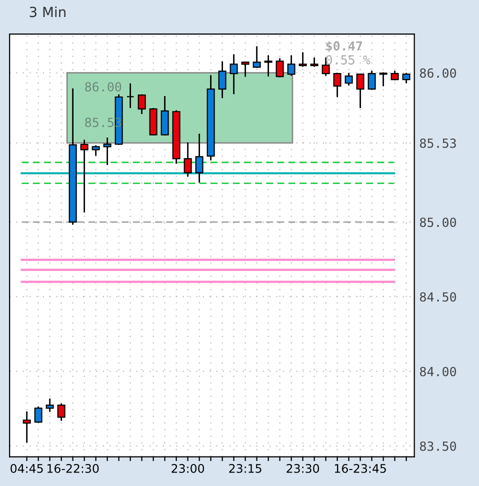 The image size is (479, 486). What do you see at coordinates (438, 143) in the screenshot?
I see `y-tick-label: 85.53` at bounding box center [438, 143].